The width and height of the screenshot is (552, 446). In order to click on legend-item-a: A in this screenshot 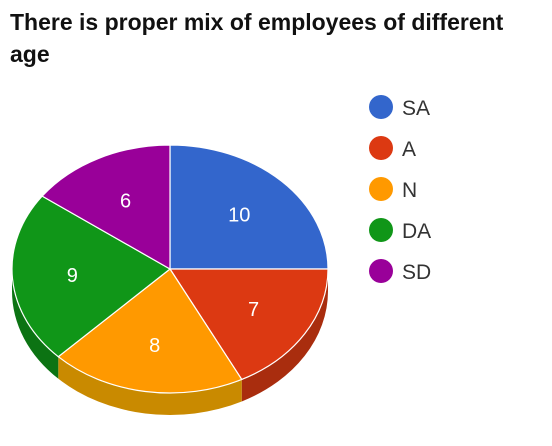, I will do `click(392, 148)`.